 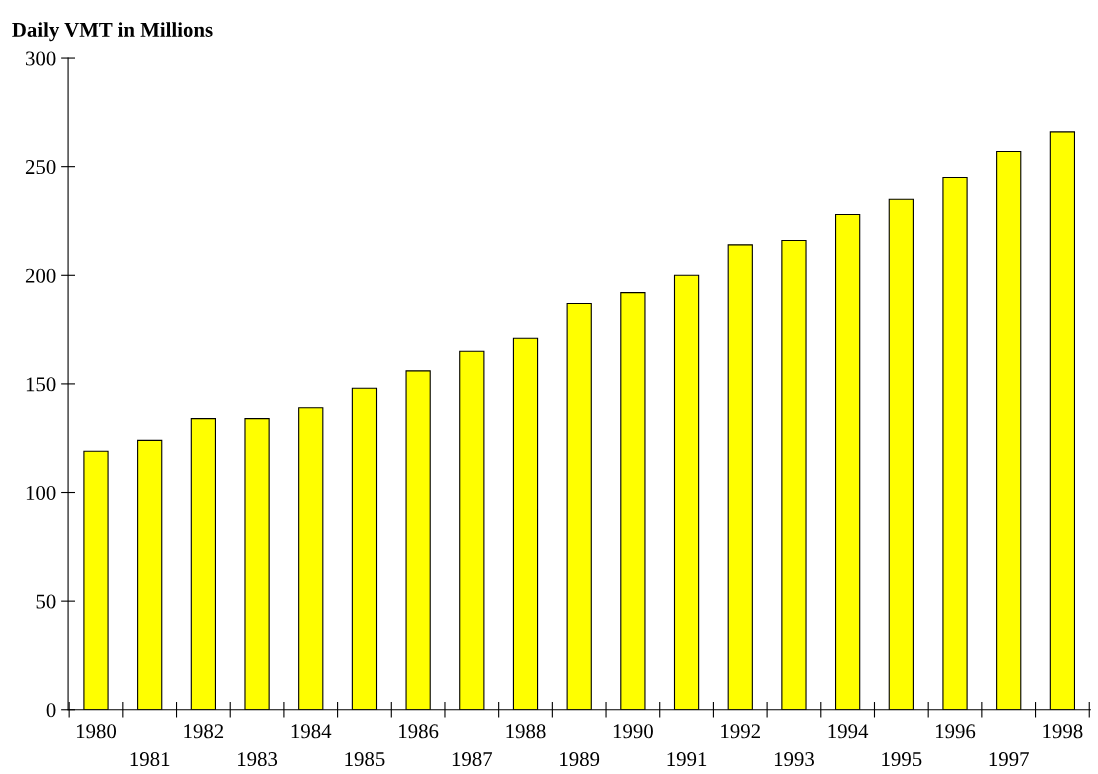 What do you see at coordinates (902, 759) in the screenshot?
I see `x-tick-label: 1995` at bounding box center [902, 759].